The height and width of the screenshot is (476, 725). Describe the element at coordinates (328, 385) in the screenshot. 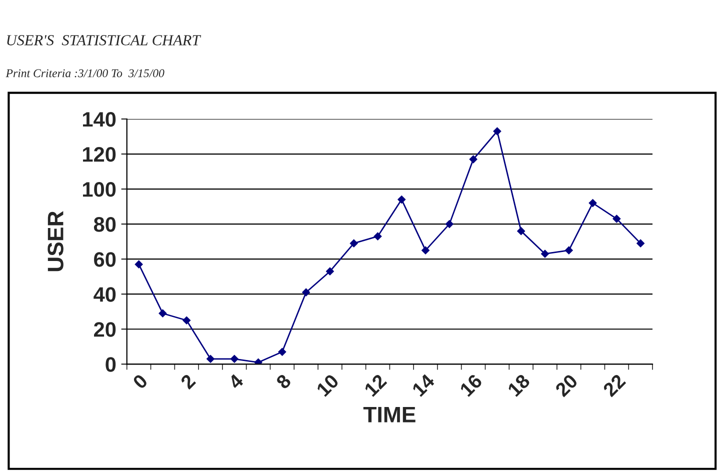

I see `x-tick-label: 10` at that location.